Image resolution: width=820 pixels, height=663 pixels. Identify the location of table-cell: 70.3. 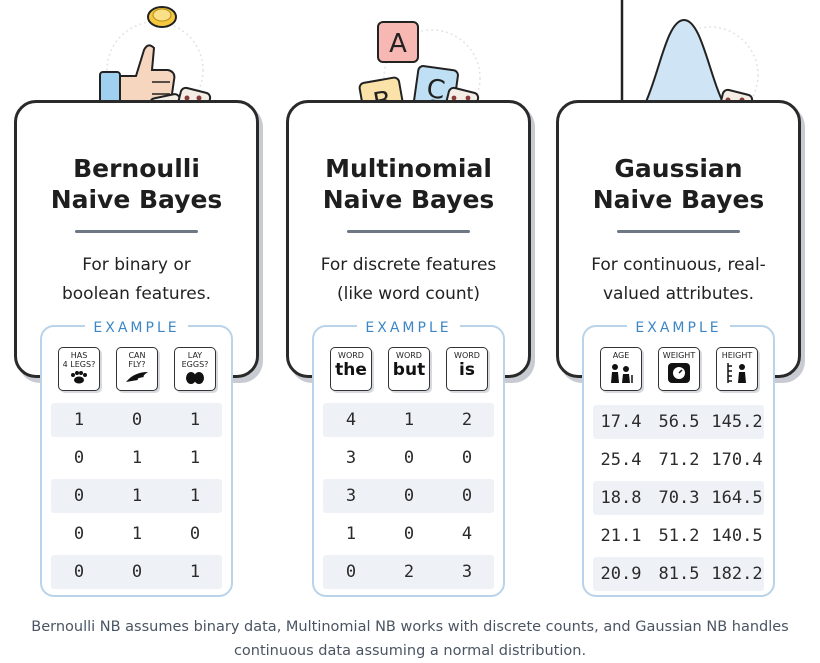
(679, 498).